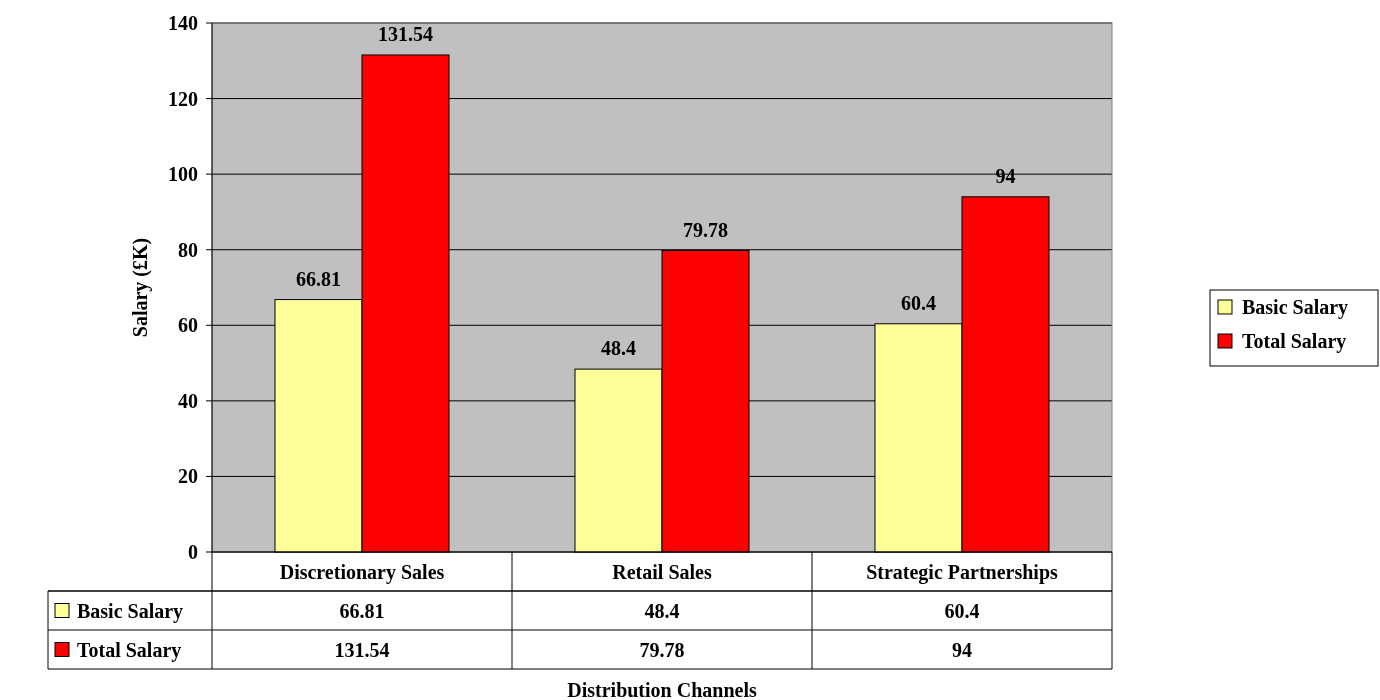 This screenshot has height=700, width=1380. Describe the element at coordinates (188, 249) in the screenshot. I see `y-tick-label: 80` at that location.